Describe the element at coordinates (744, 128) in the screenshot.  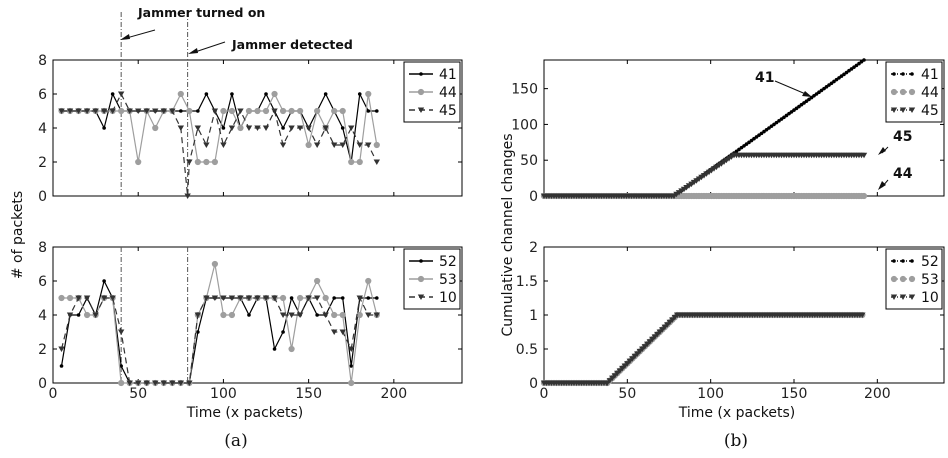
I see `plot-frame` at that location.